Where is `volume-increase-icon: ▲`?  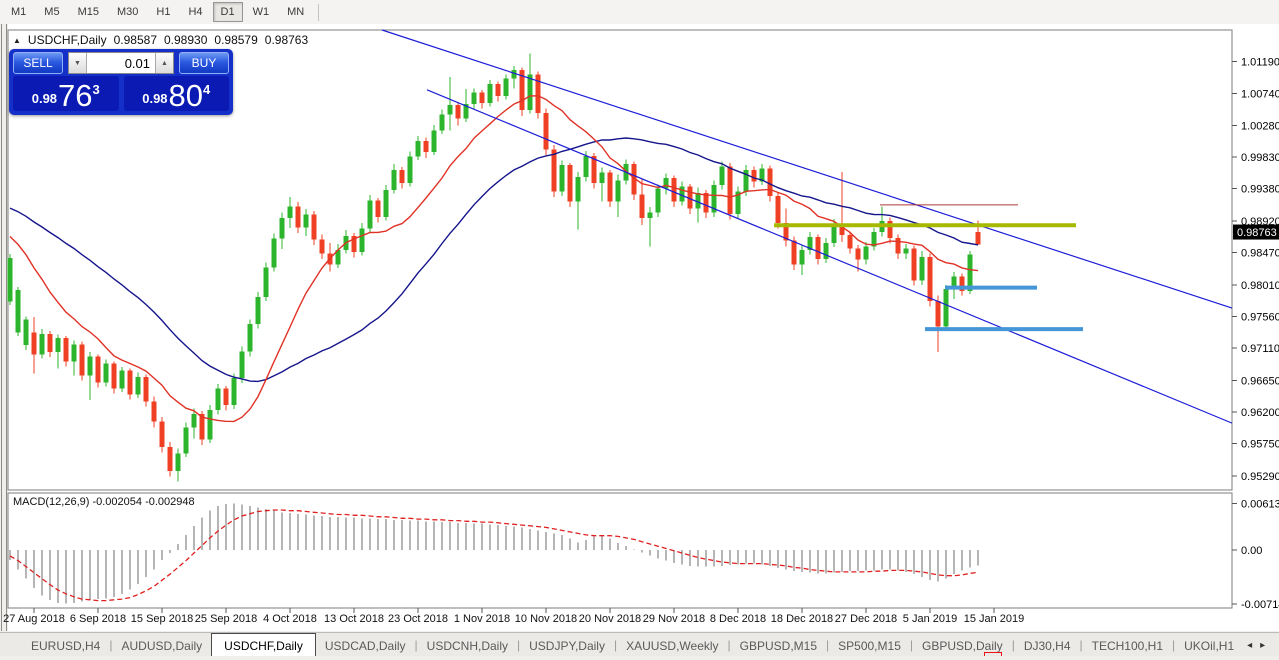 volume-increase-icon: ▲ is located at coordinates (164, 63).